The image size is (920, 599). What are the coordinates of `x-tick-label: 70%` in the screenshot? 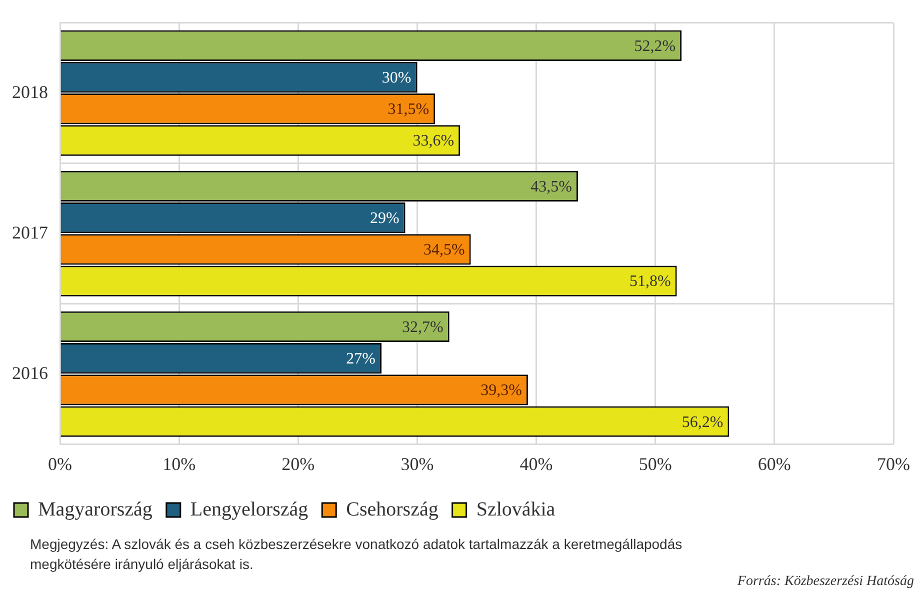 It's located at (893, 464).